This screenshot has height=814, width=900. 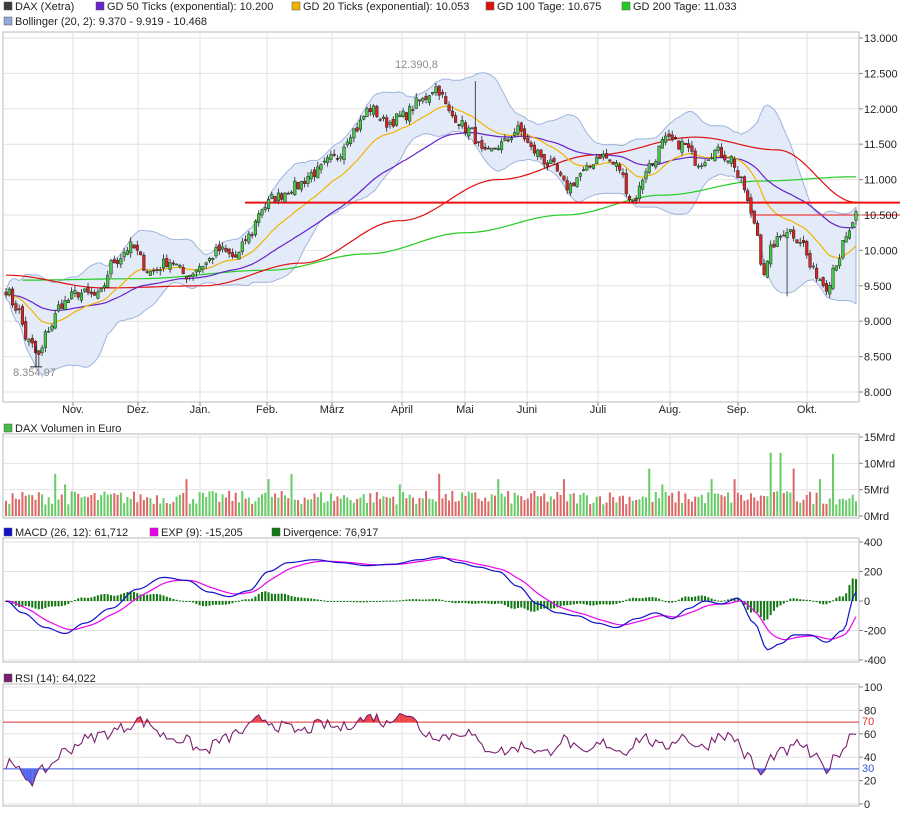 What do you see at coordinates (881, 251) in the screenshot?
I see `tick-label: 10.000` at bounding box center [881, 251].